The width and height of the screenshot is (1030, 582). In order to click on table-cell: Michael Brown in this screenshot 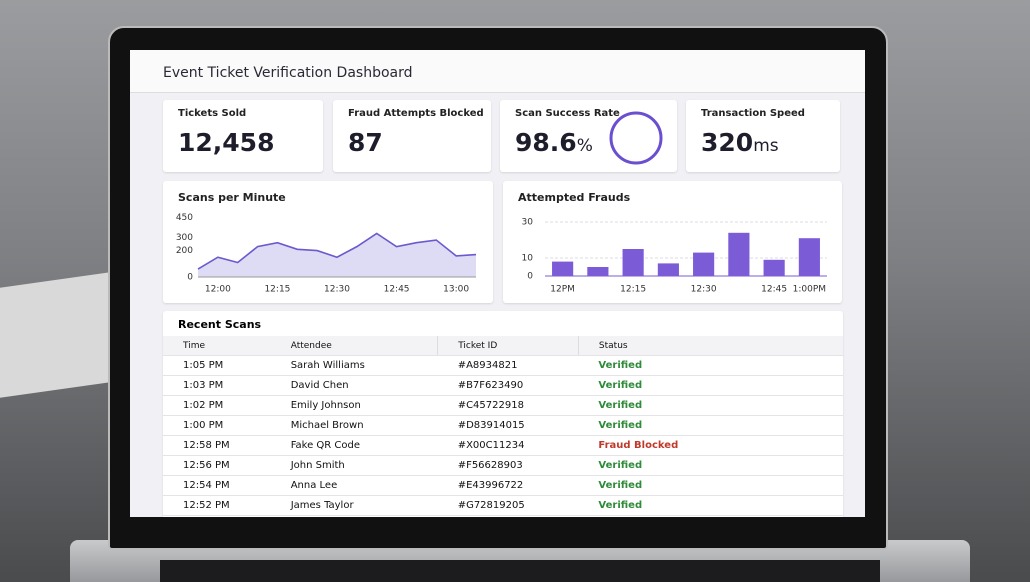, I will do `click(354, 425)`.